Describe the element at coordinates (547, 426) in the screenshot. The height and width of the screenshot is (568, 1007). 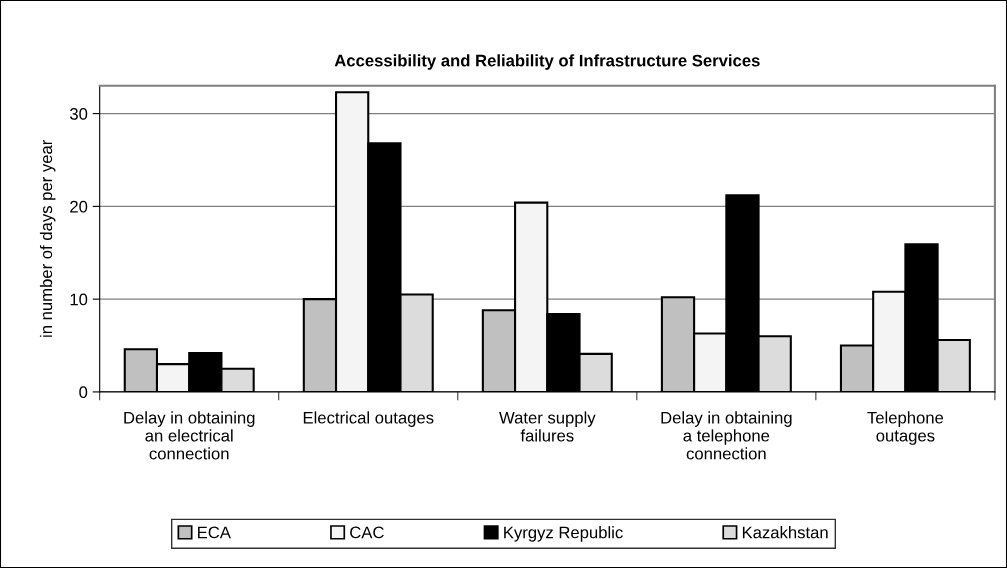
I see `x-tick-label: Water supply failures` at that location.